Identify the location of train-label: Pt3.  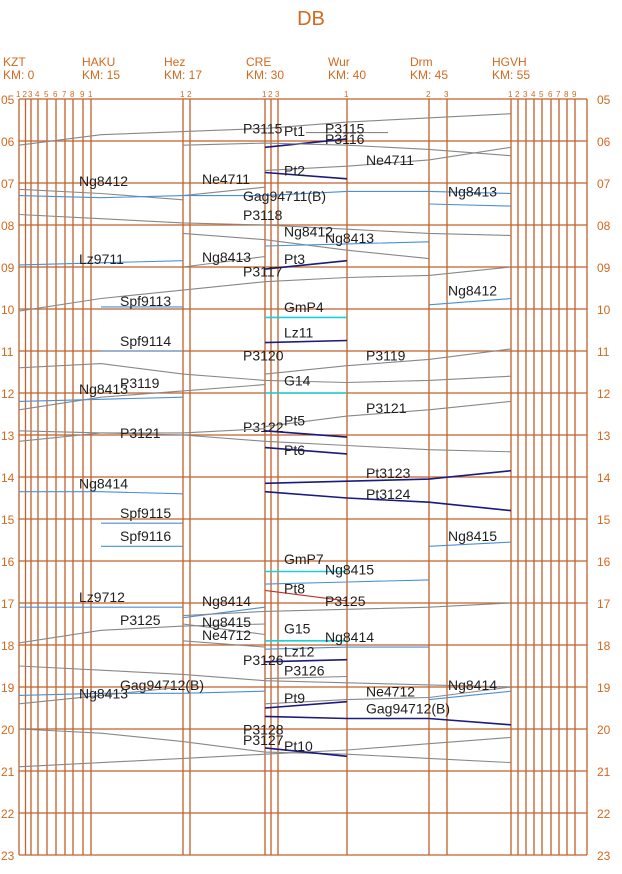
(294, 259).